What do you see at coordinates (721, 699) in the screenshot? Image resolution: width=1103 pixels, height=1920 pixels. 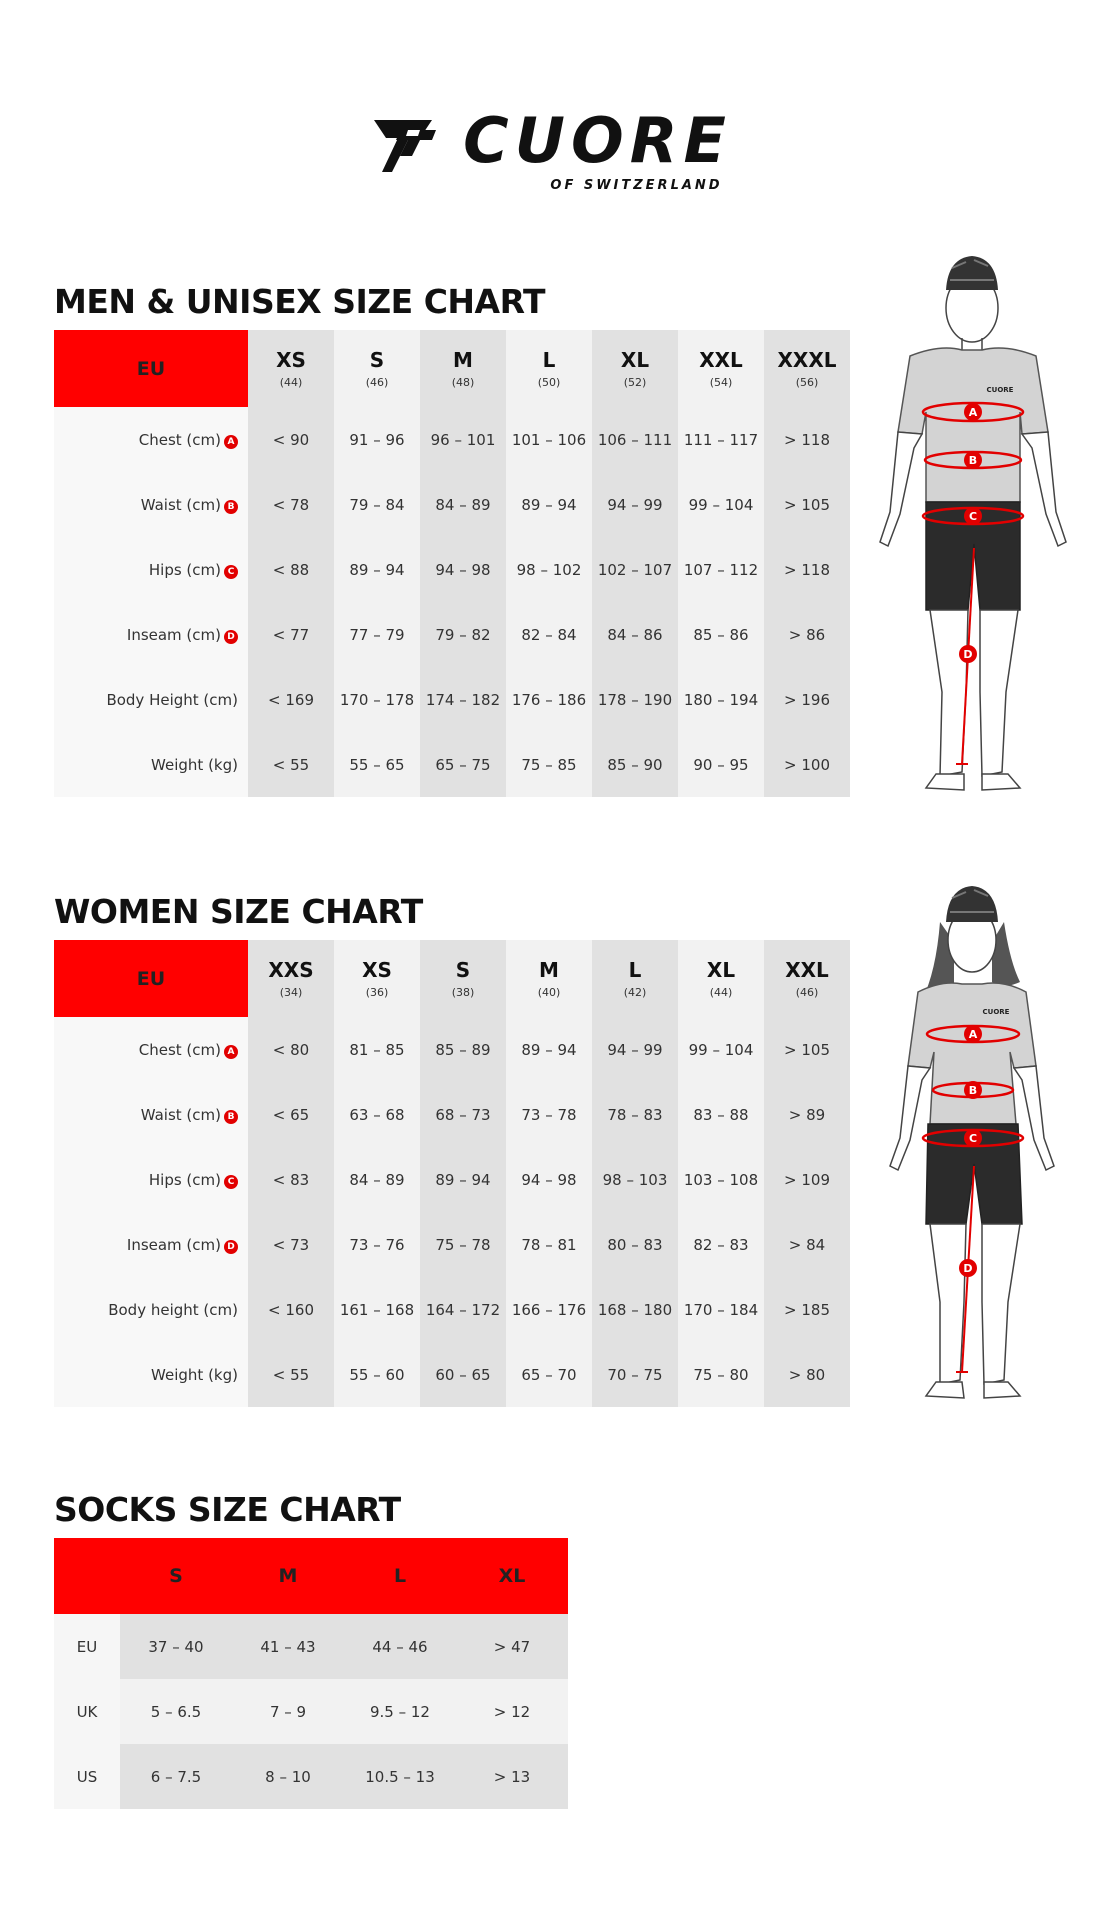 I see `table-cell: 180 – 194` at bounding box center [721, 699].